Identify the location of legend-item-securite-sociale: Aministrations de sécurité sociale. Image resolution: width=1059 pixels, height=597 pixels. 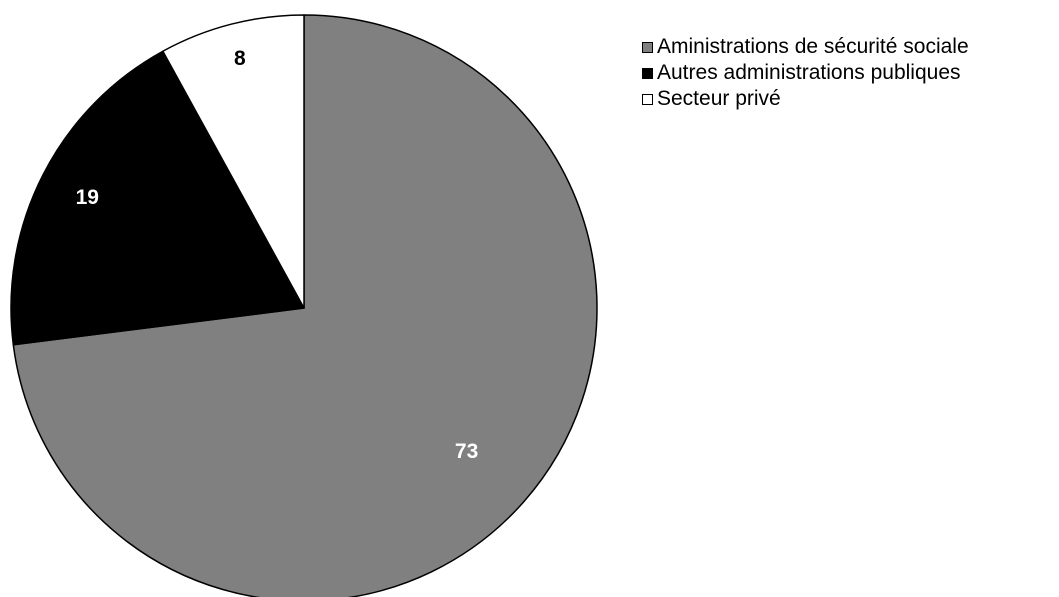
(805, 47).